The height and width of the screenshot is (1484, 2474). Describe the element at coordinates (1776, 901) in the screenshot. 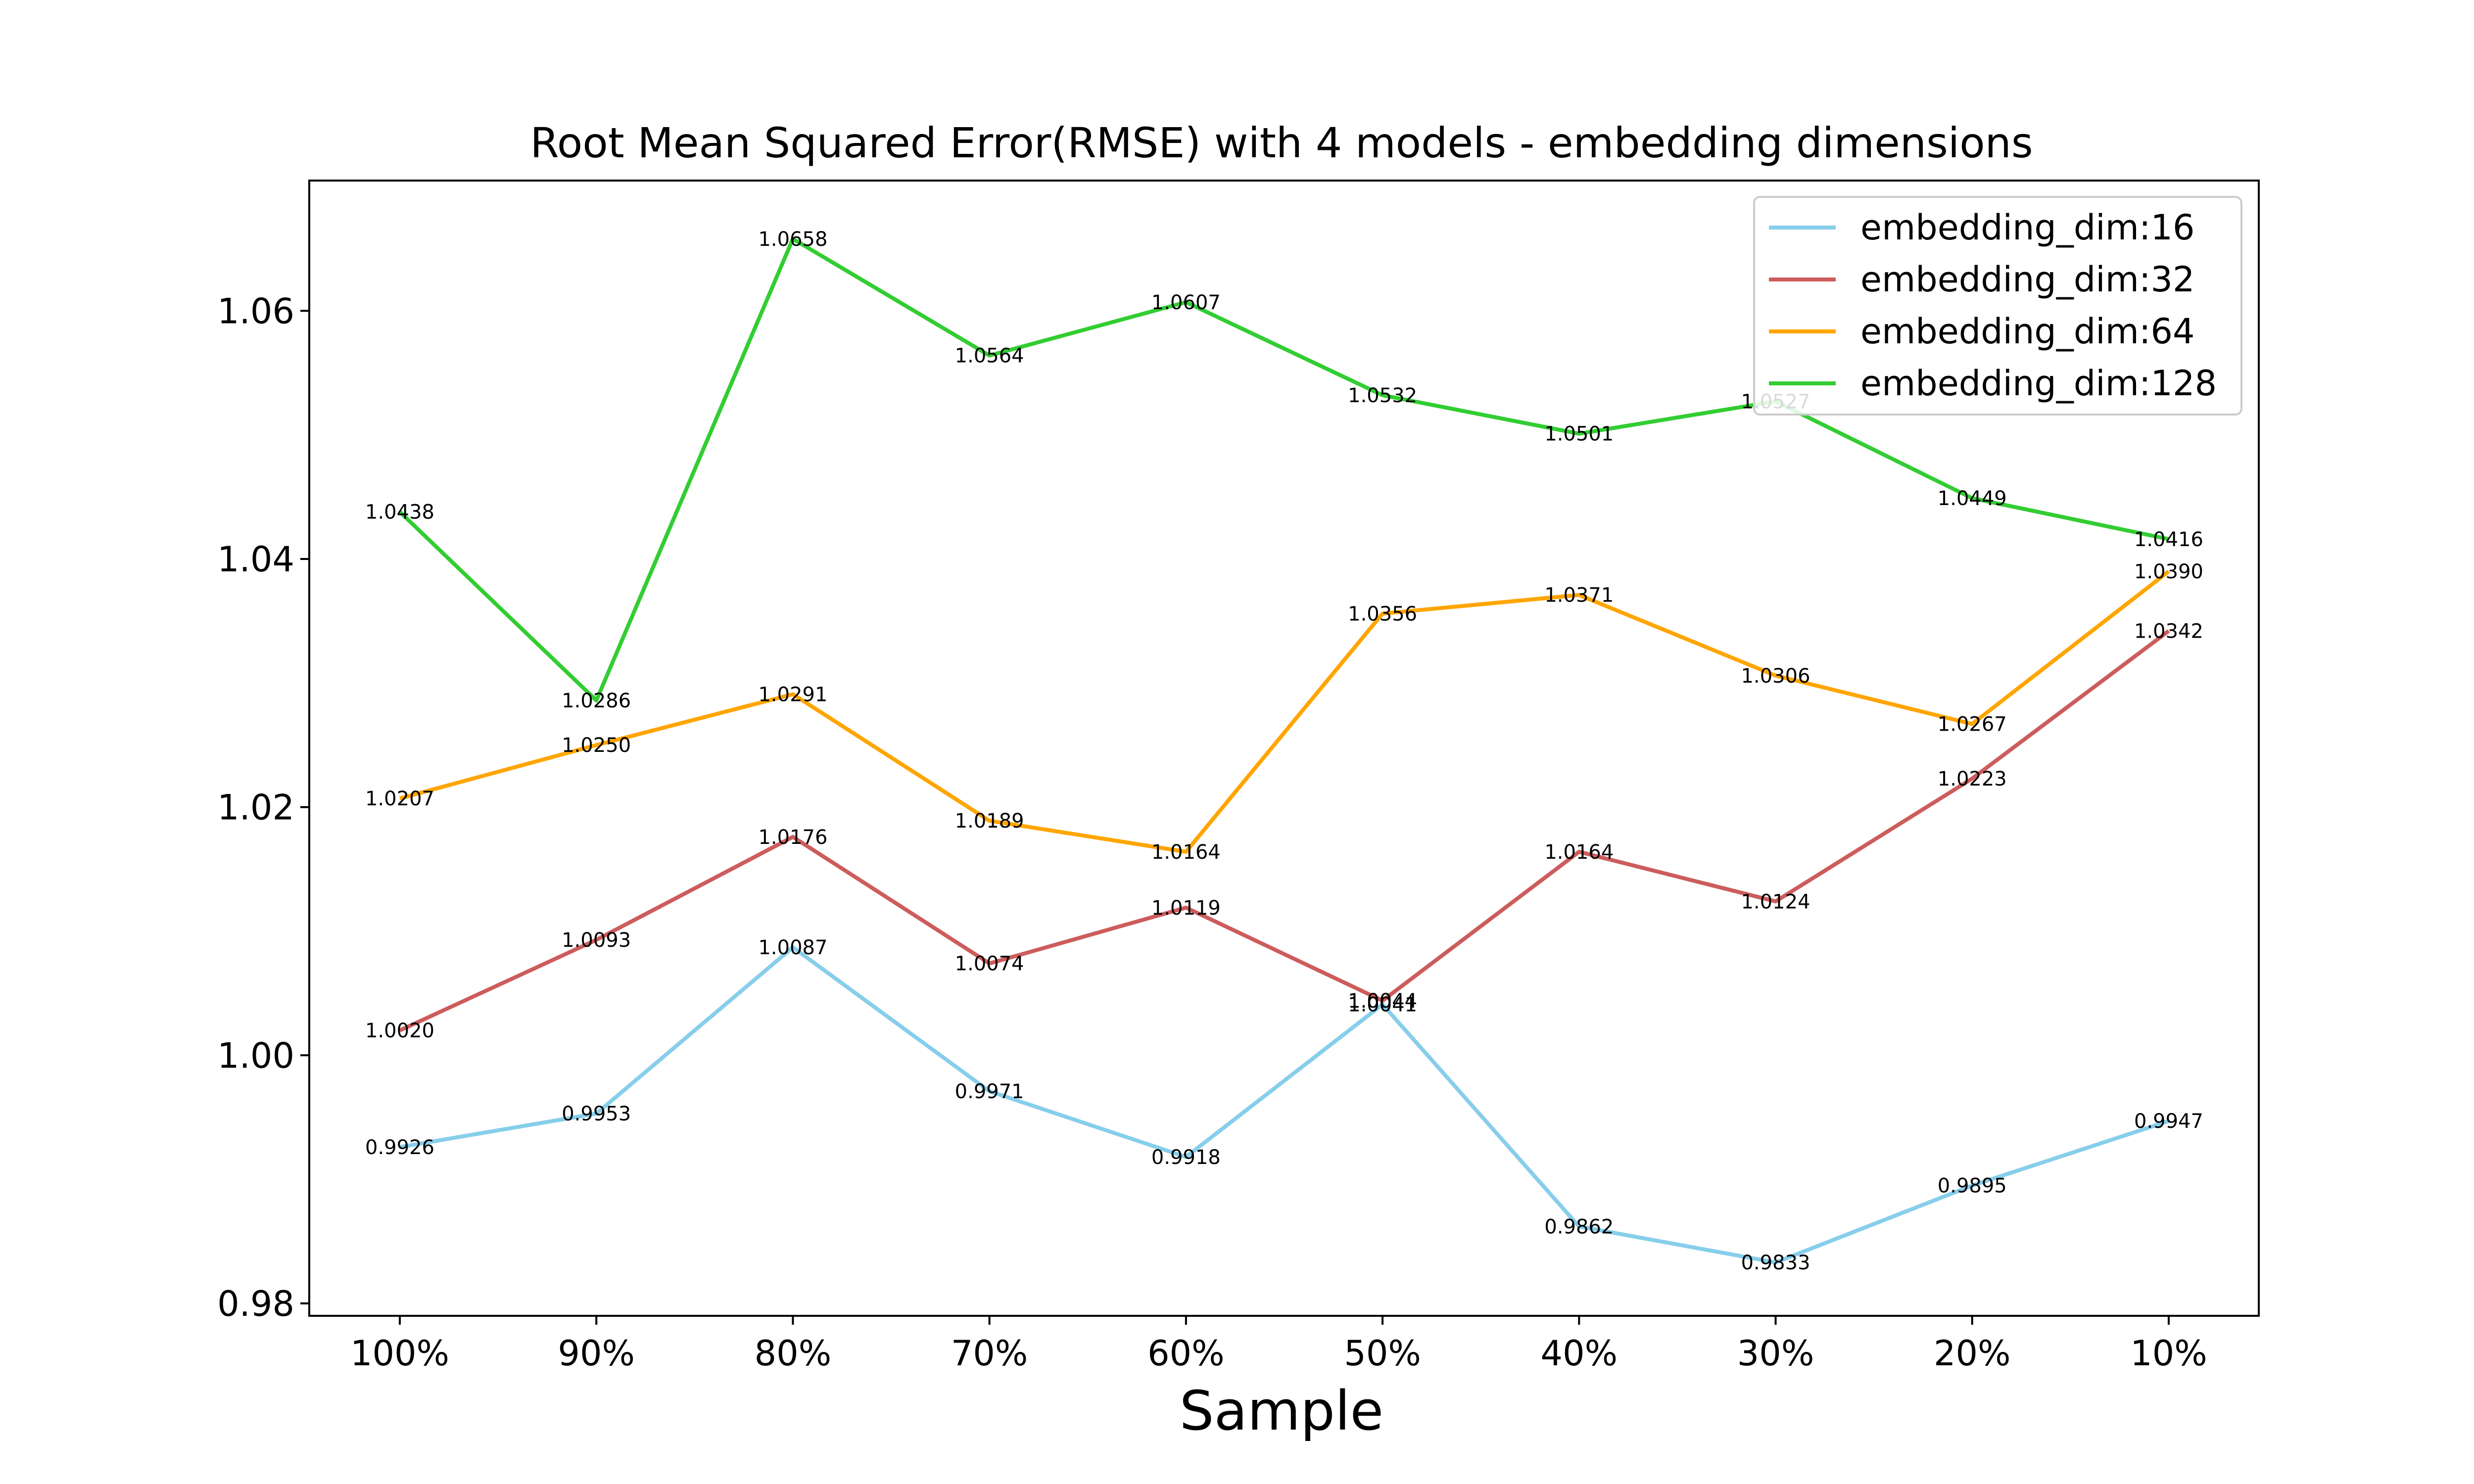

I see `data-label: 1.0124` at that location.